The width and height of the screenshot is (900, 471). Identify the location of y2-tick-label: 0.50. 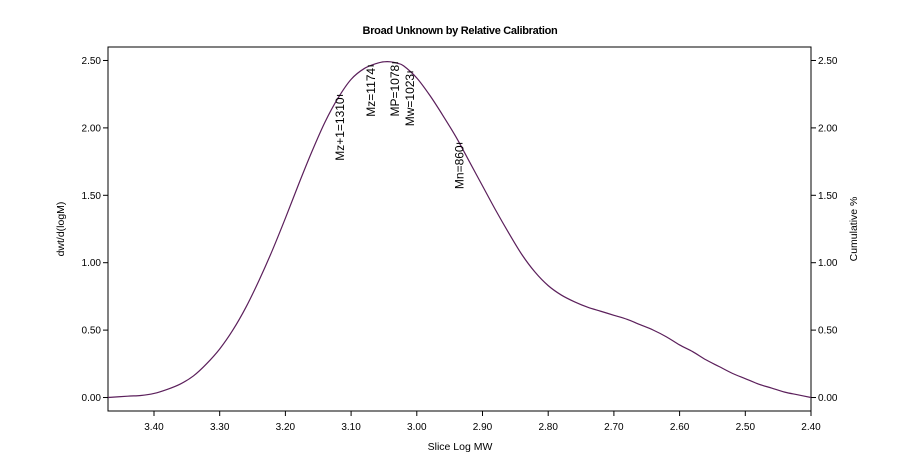
(828, 331).